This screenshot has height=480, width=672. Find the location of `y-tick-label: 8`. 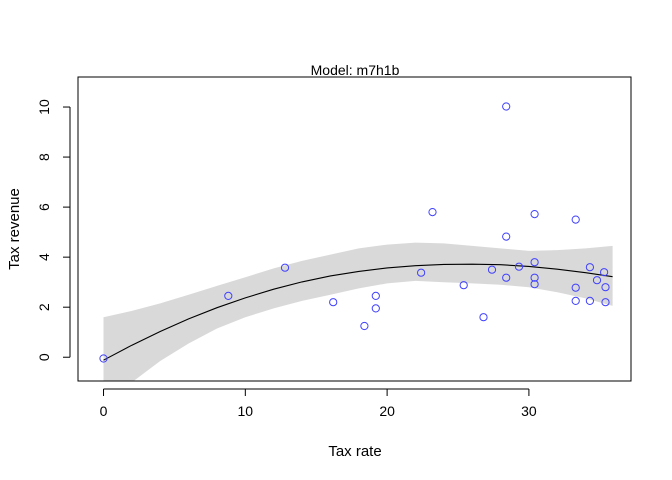

y-tick-label: 8 is located at coordinates (44, 157).